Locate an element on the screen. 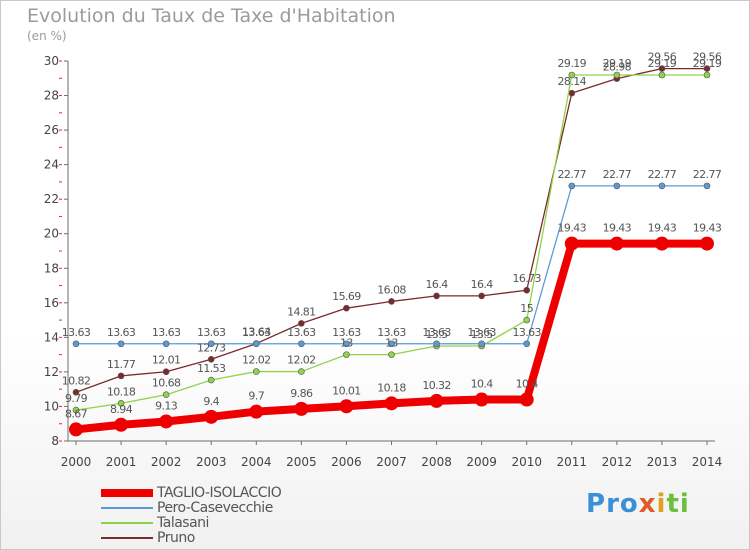 Image resolution: width=750 pixels, height=550 pixels. y-tick-label: 30 is located at coordinates (51, 61).